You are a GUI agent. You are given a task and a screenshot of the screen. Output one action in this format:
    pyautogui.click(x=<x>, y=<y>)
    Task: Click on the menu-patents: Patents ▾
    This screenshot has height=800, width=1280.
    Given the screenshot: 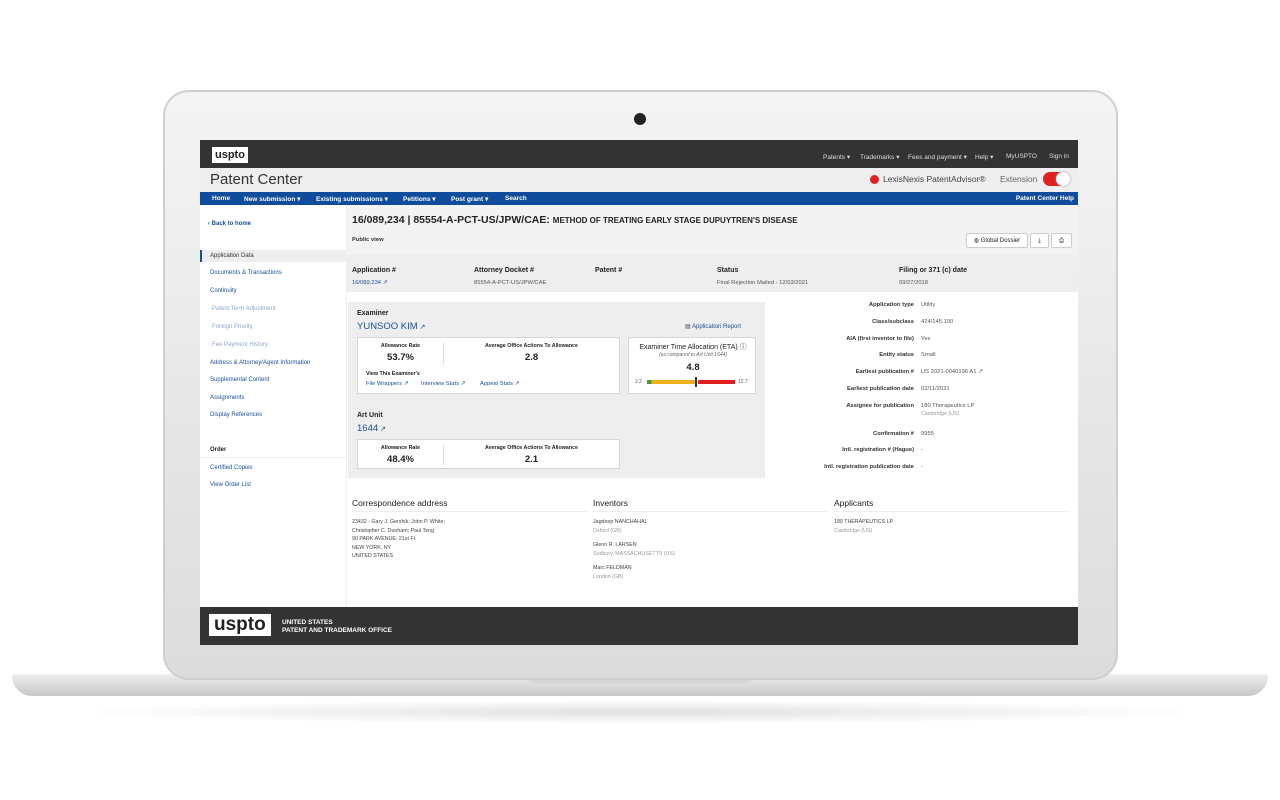 What is the action you would take?
    pyautogui.click(x=837, y=157)
    